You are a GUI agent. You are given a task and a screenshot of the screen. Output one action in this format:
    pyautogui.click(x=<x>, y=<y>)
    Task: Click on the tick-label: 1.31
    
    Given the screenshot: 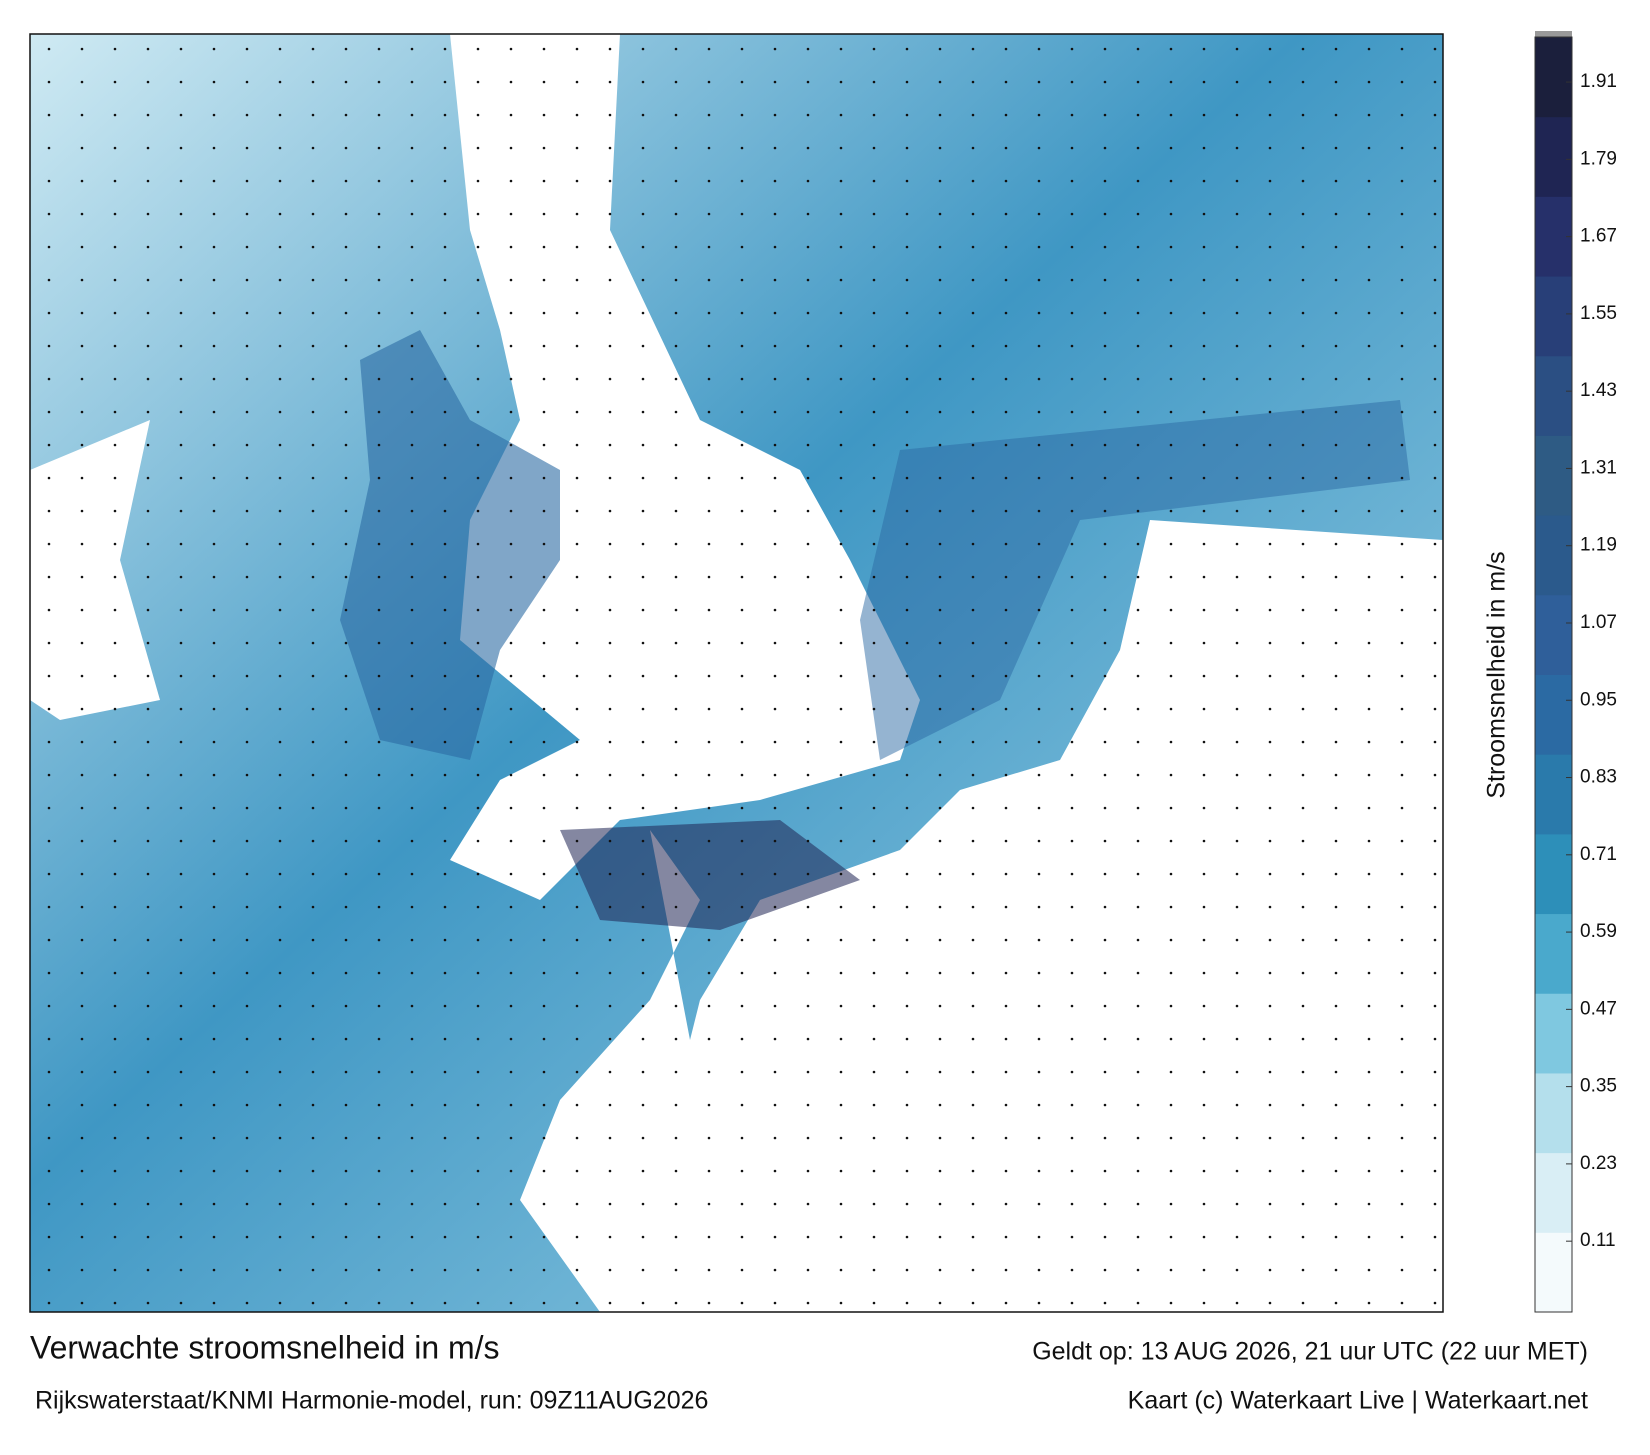 What is the action you would take?
    pyautogui.click(x=1598, y=467)
    